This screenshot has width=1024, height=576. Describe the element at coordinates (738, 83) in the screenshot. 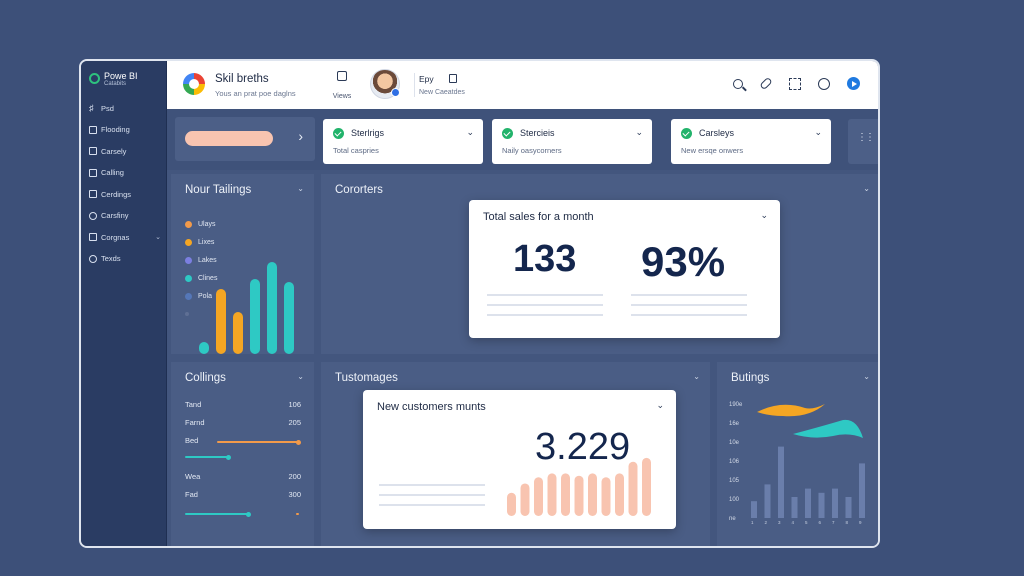

I see `search-icon` at that location.